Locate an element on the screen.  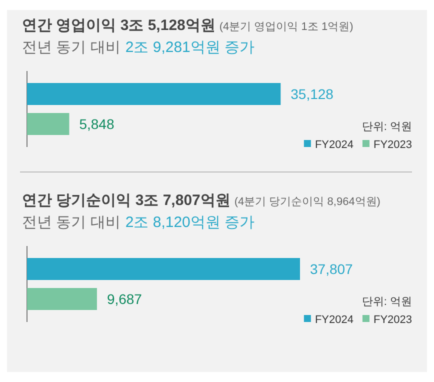
chart-title: 연간 영업이익 3조 5,128억원 is located at coordinates (119, 25).